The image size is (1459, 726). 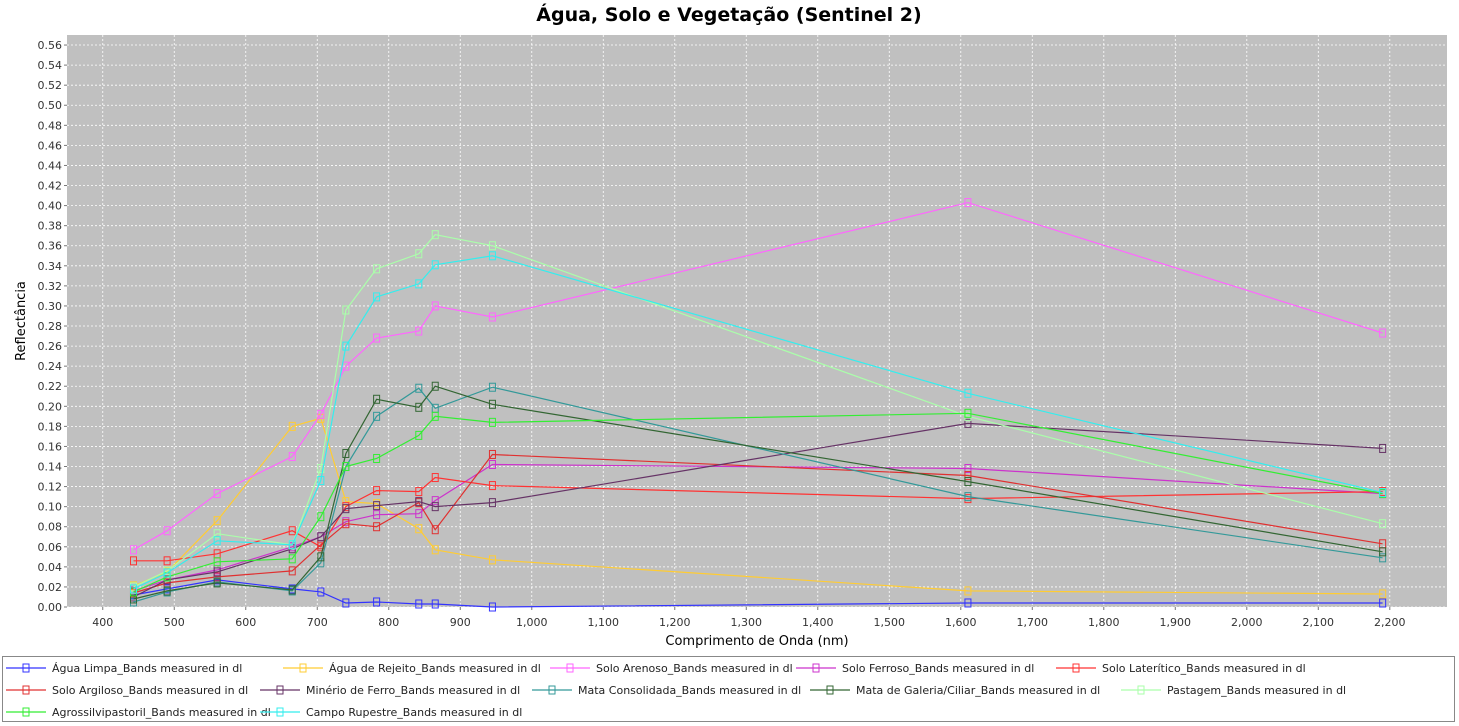 What do you see at coordinates (150, 690) in the screenshot?
I see `legend-label: Solo Argiloso_Bands measured in dl` at bounding box center [150, 690].